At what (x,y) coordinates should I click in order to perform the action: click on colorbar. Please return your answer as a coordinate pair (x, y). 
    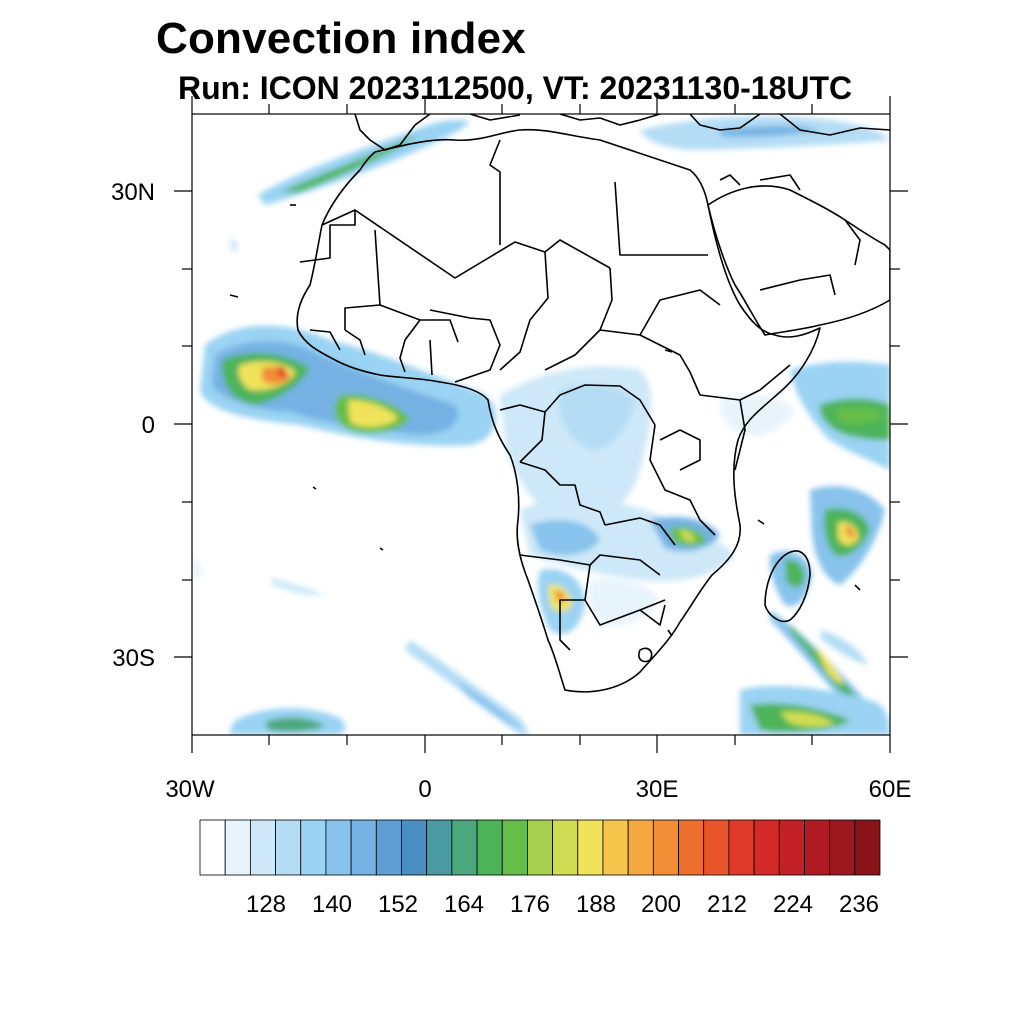
    Looking at the image, I should click on (540, 847).